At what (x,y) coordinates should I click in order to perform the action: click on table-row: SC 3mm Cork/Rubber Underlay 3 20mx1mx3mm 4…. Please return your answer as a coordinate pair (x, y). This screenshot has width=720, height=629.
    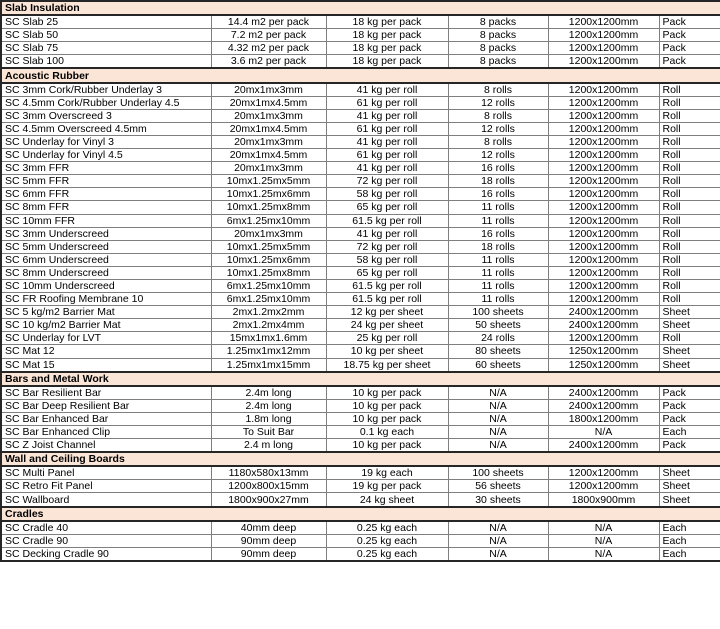
    Looking at the image, I should click on (360, 89).